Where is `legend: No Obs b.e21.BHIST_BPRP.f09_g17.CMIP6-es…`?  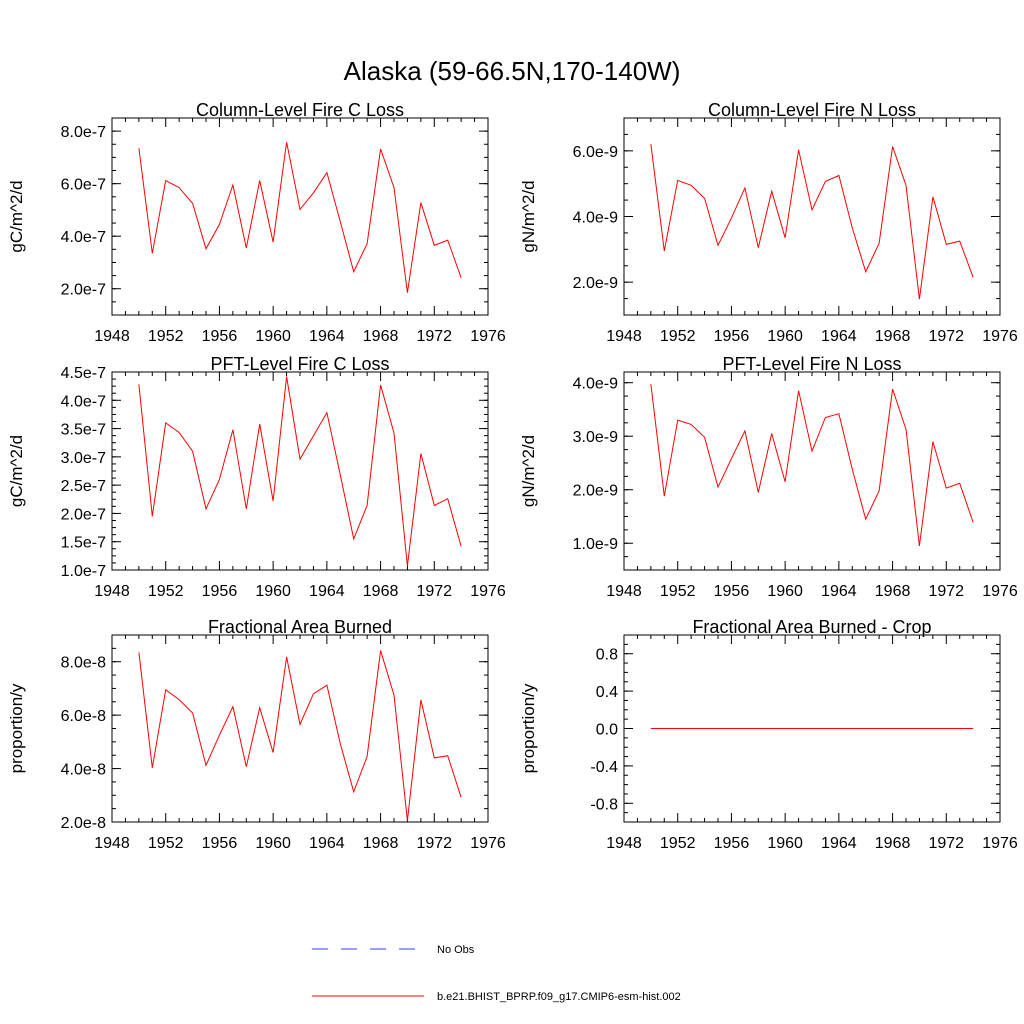
legend: No Obs b.e21.BHIST_BPRP.f09_g17.CMIP6-es… is located at coordinates (496, 973).